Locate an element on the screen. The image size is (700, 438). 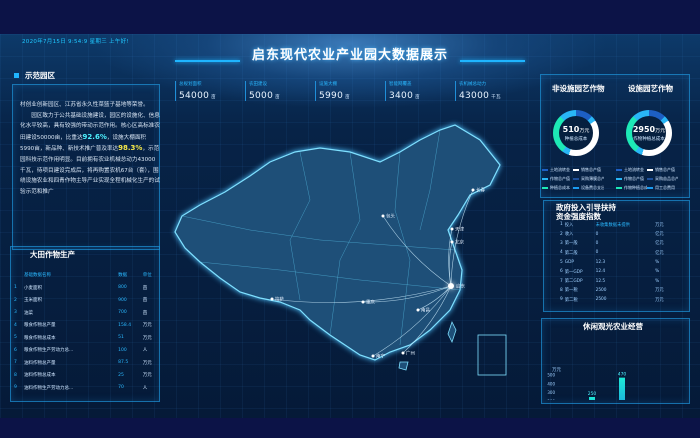
table-row: 9 油料作物生产劳动力总... 70 人 is located at coordinates (87, 388).